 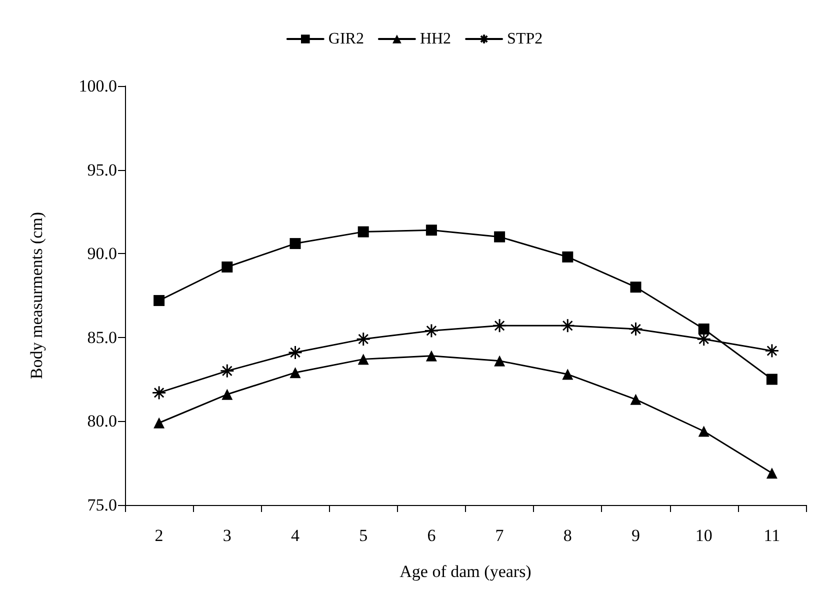 I want to click on x-tick-label: 4, so click(x=295, y=535).